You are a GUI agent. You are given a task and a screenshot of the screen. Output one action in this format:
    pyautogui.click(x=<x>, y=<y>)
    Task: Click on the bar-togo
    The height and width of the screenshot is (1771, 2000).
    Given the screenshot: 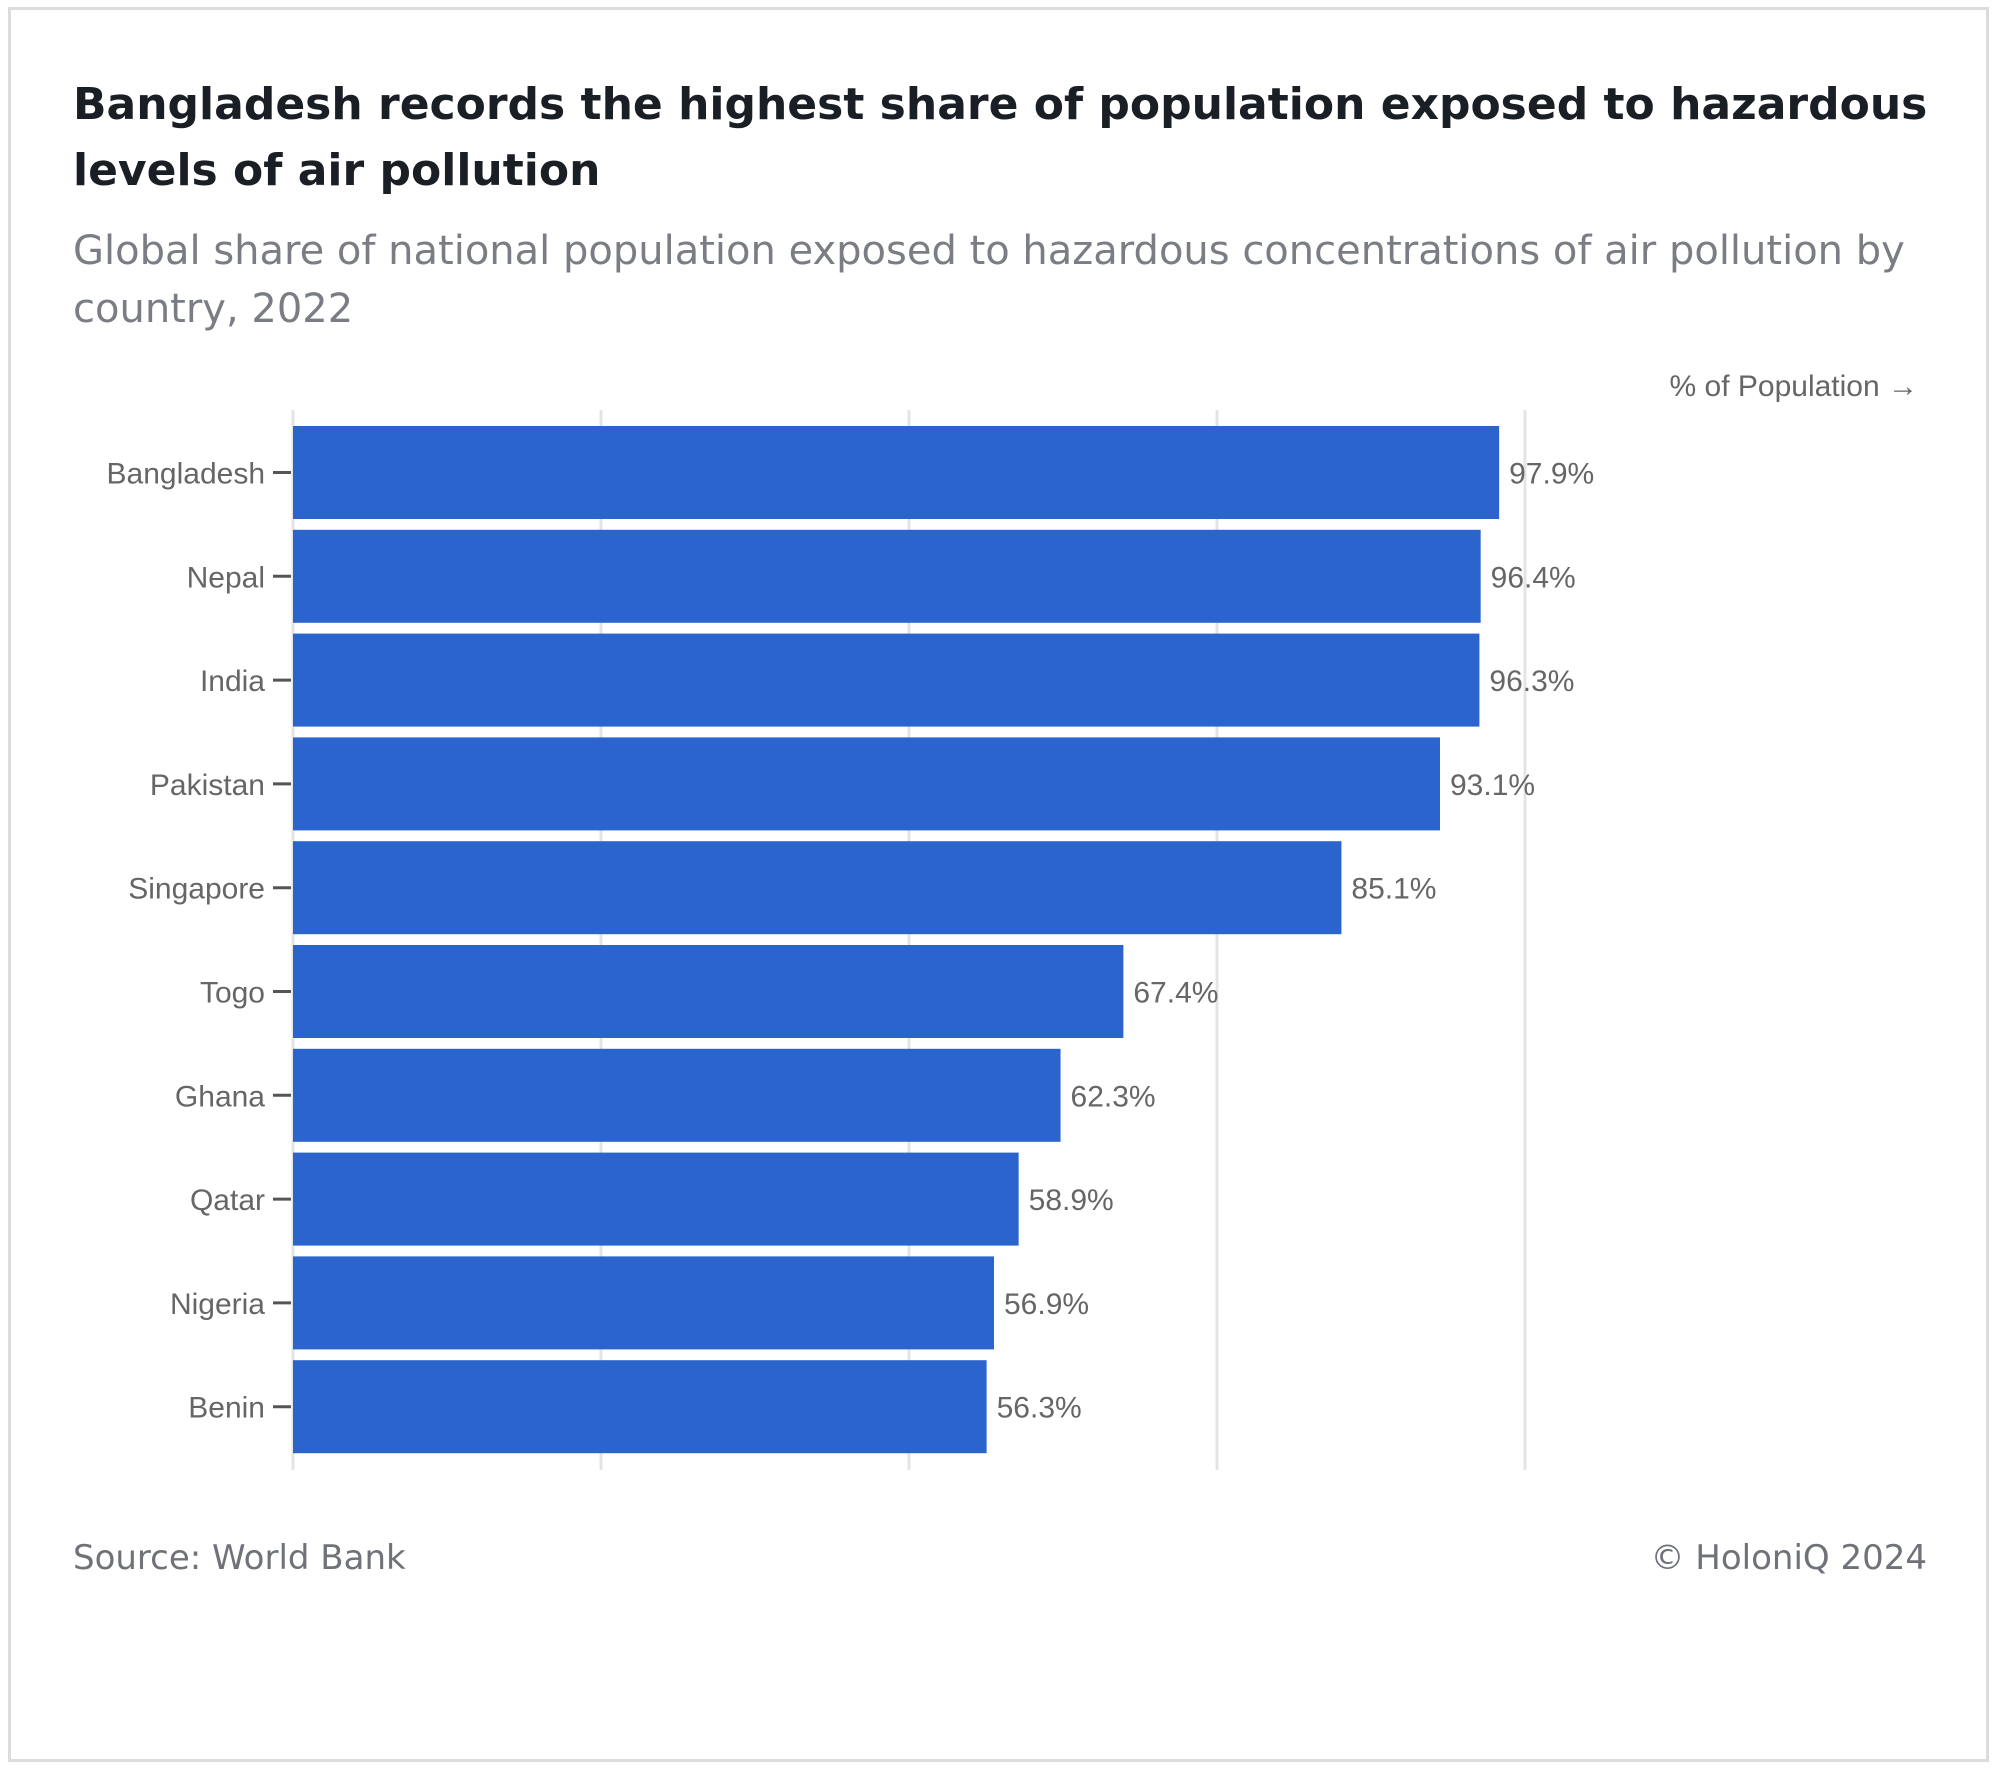 What is the action you would take?
    pyautogui.click(x=708, y=991)
    